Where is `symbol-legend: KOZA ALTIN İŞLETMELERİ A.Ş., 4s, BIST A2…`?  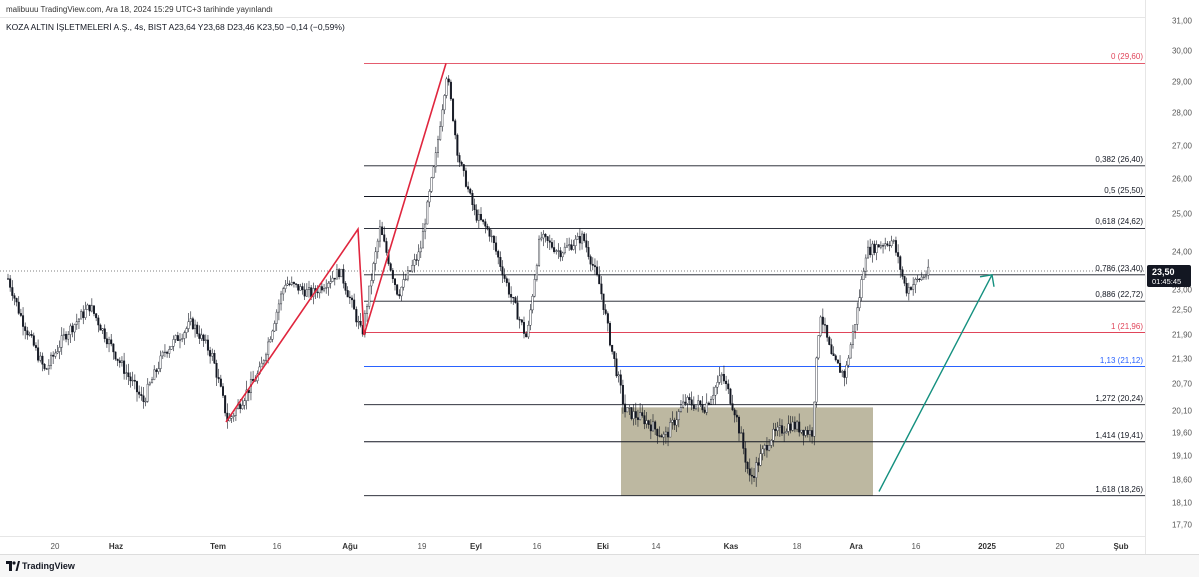
symbol-legend: KOZA ALTIN İŞLETMELERİ A.Ş., 4s, BIST A2… is located at coordinates (175, 27).